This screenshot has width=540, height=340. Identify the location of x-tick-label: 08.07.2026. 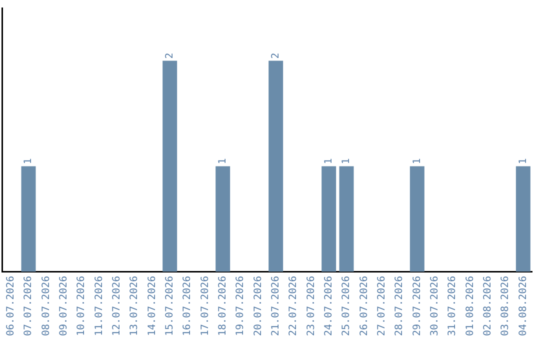
(46, 306).